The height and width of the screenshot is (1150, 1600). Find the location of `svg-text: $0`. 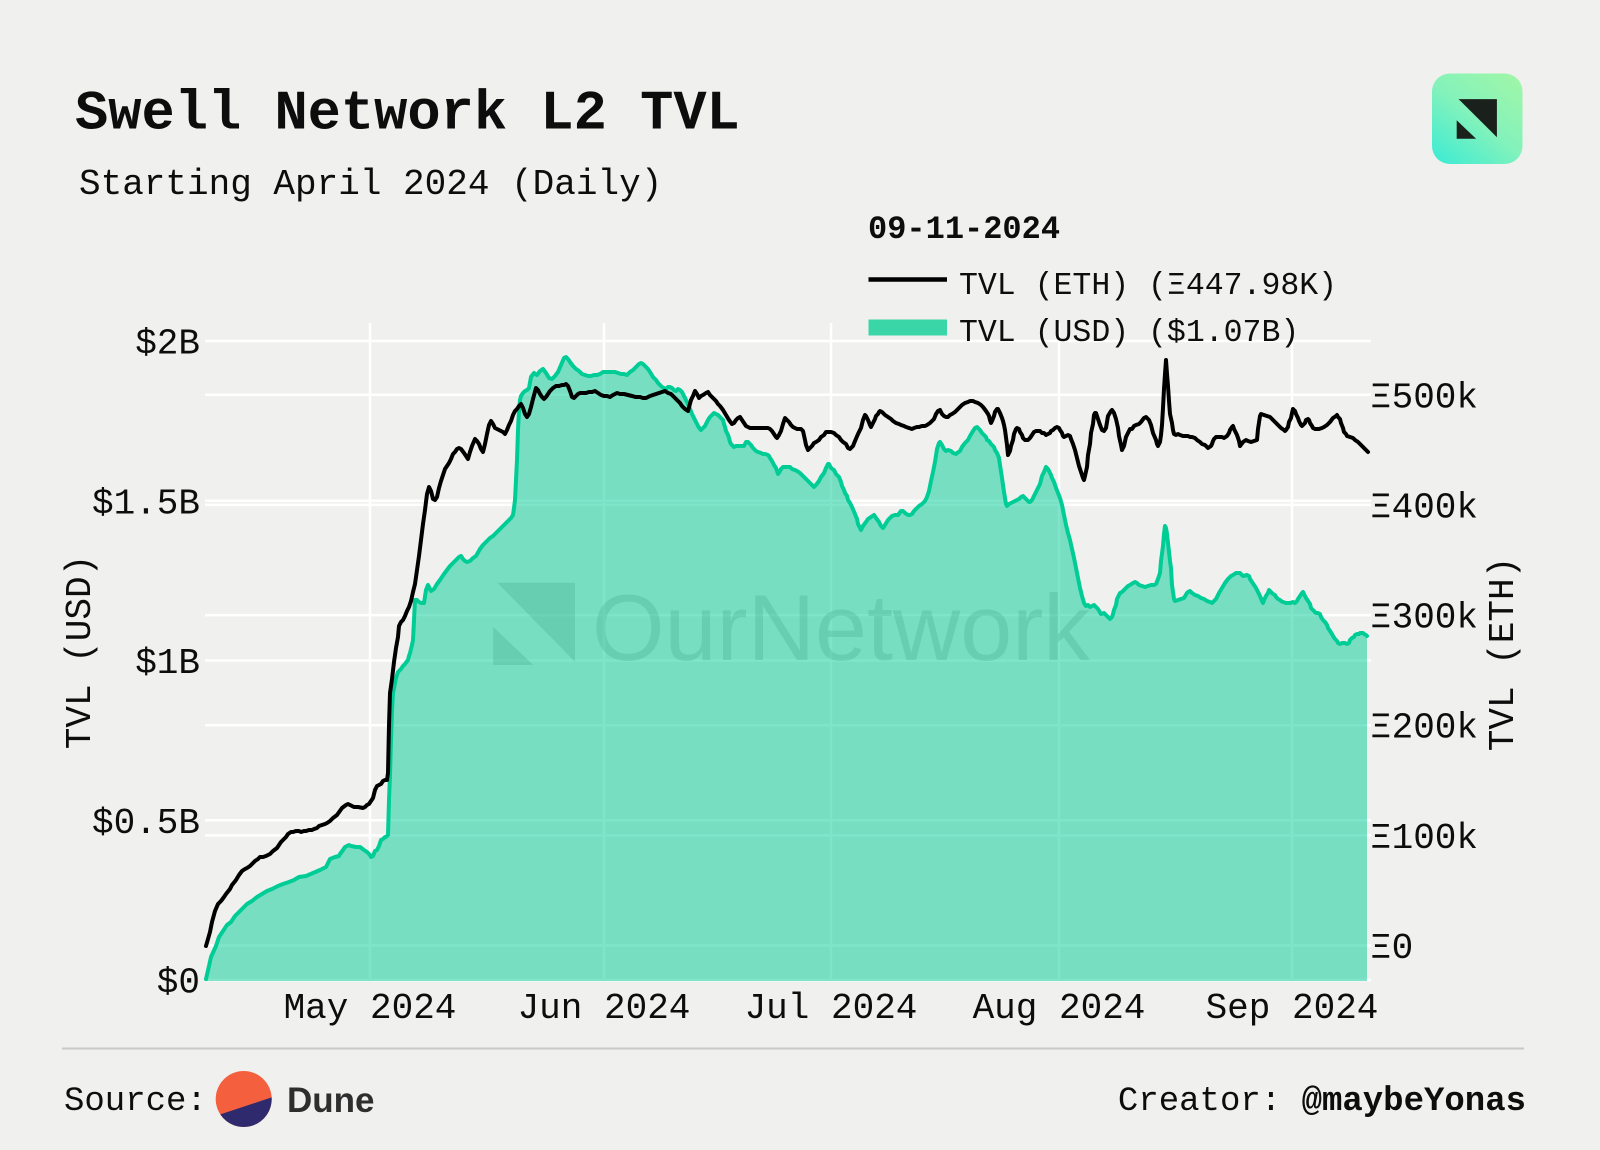

svg-text: $0 is located at coordinates (178, 983).